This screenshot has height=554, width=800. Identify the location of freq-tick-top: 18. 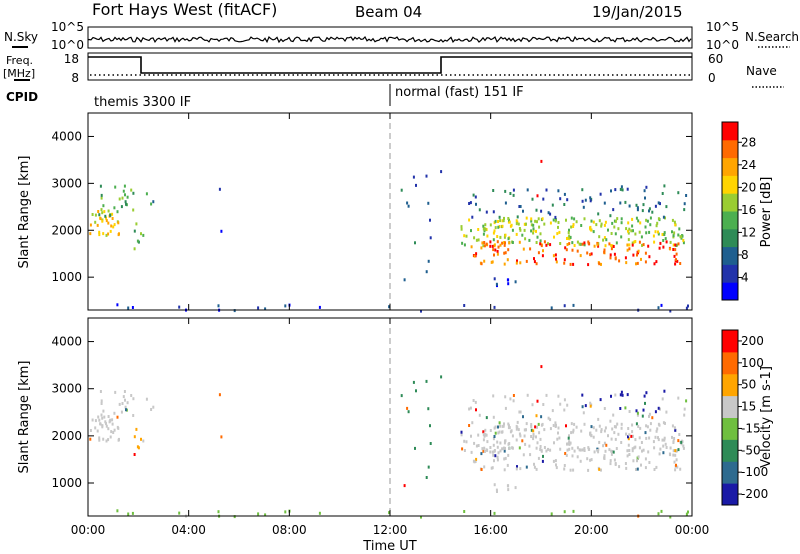
(71, 59).